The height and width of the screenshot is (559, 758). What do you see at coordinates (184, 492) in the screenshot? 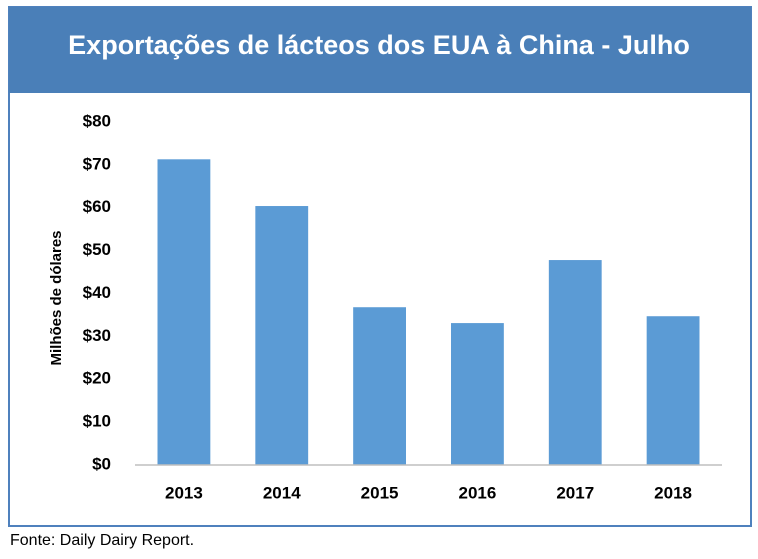
I see `x-tick-label: 2013` at bounding box center [184, 492].